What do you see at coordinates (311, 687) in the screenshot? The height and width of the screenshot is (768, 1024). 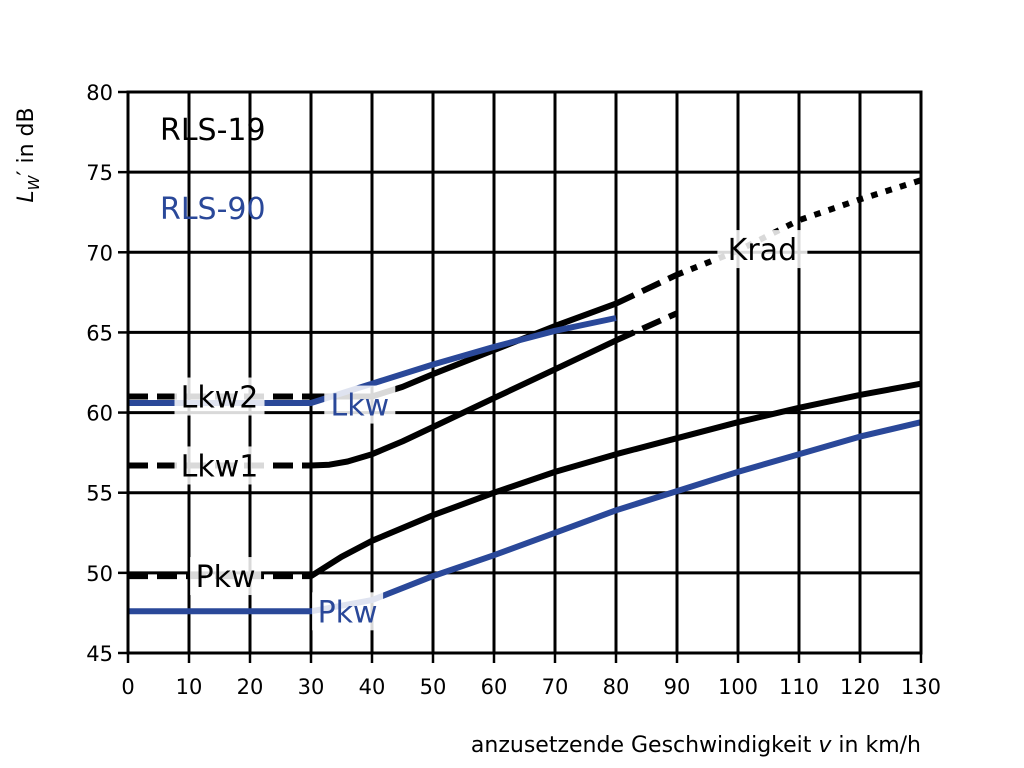 I see `x-tick-label: 30` at bounding box center [311, 687].